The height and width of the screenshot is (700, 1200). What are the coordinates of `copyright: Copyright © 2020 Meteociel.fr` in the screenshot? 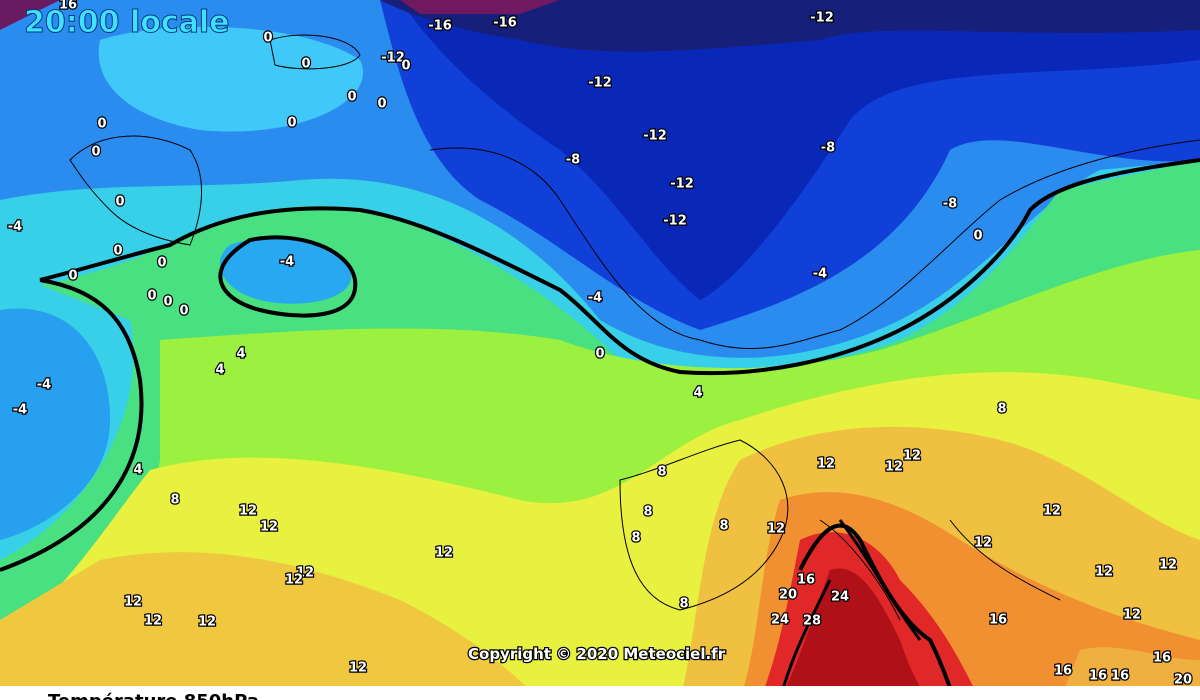 It's located at (597, 654).